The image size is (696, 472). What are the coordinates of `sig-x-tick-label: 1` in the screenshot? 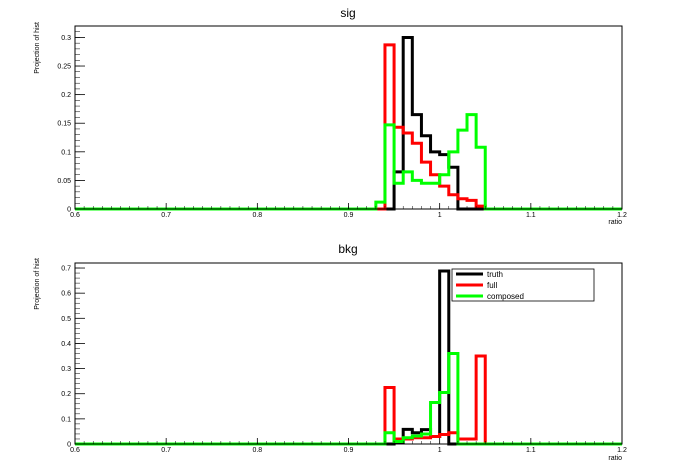 It's located at (440, 215).